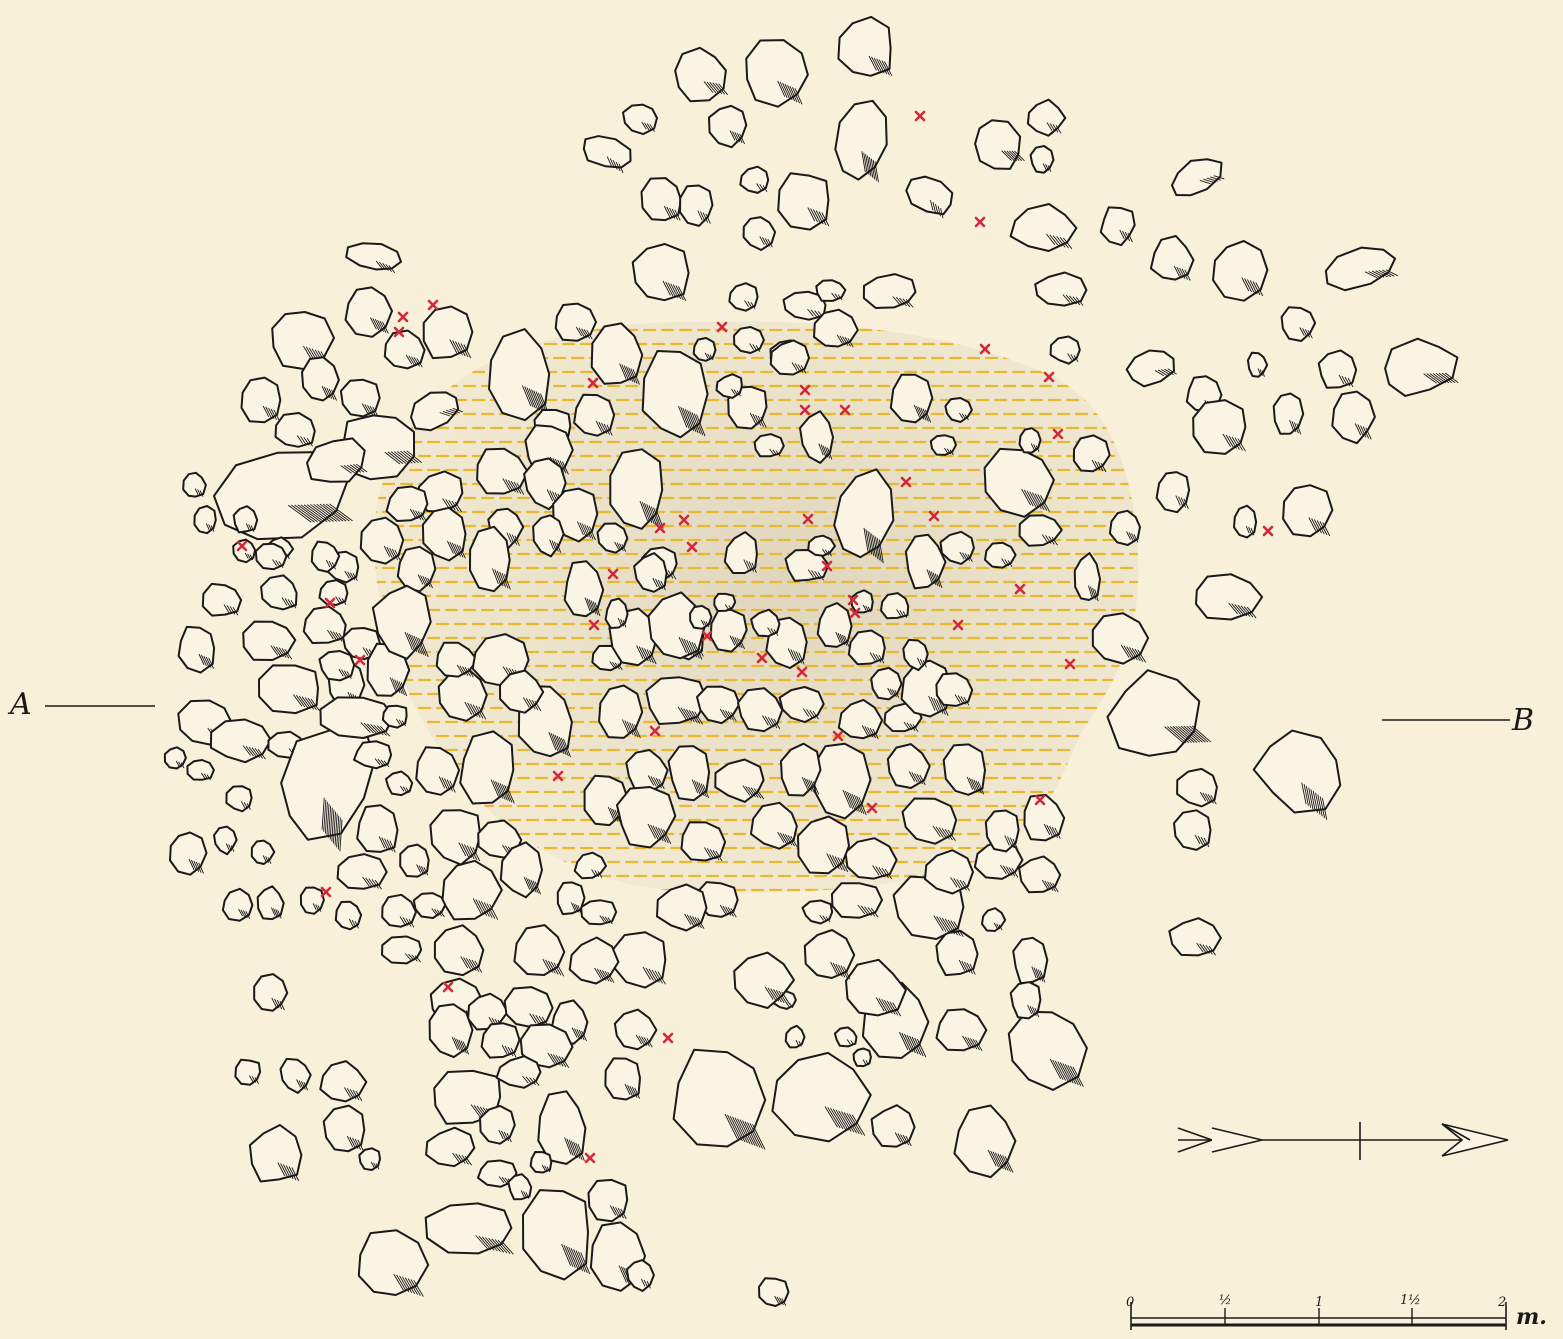  Describe the element at coordinates (1523, 720) in the screenshot. I see `section-label-b: B` at that location.